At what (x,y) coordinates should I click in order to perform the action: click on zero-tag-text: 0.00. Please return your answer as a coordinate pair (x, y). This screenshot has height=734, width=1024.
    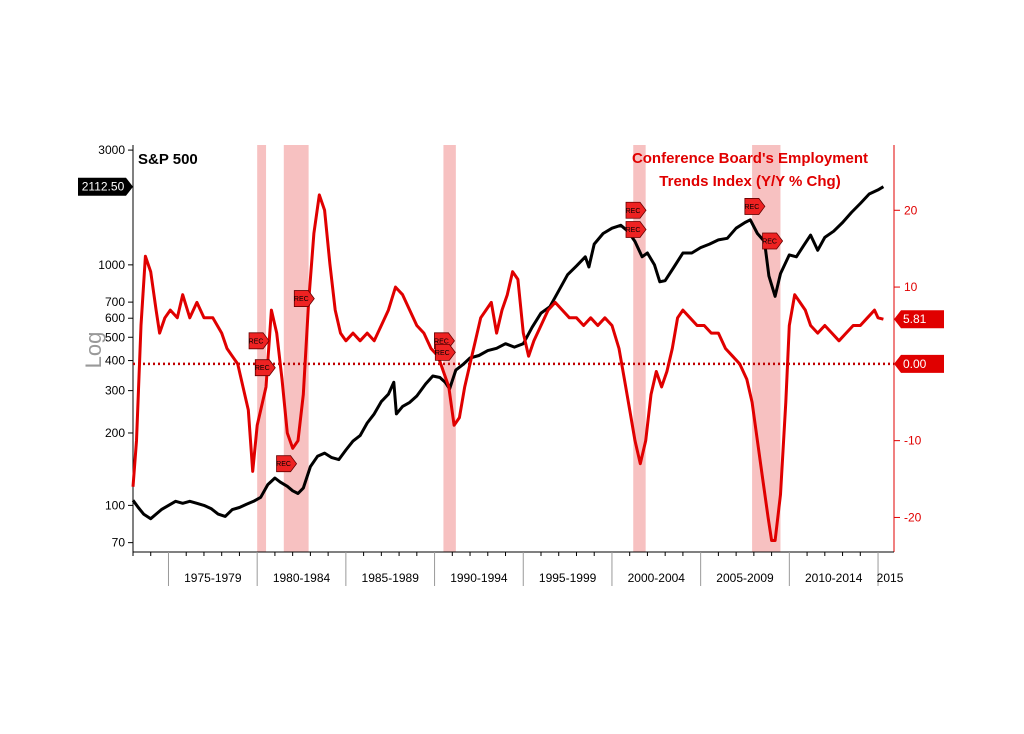
    Looking at the image, I should click on (915, 364).